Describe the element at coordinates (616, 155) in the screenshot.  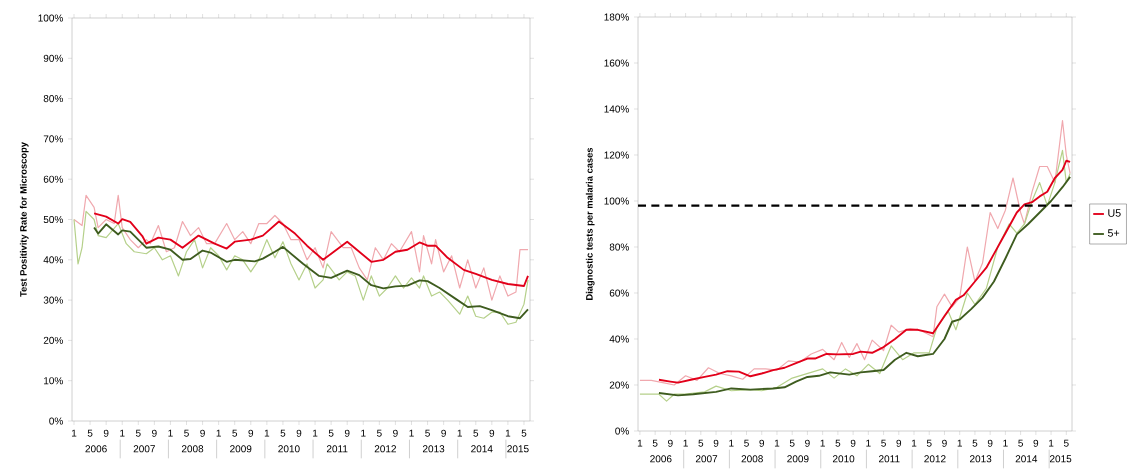
I see `y-tick-label: 120%` at that location.